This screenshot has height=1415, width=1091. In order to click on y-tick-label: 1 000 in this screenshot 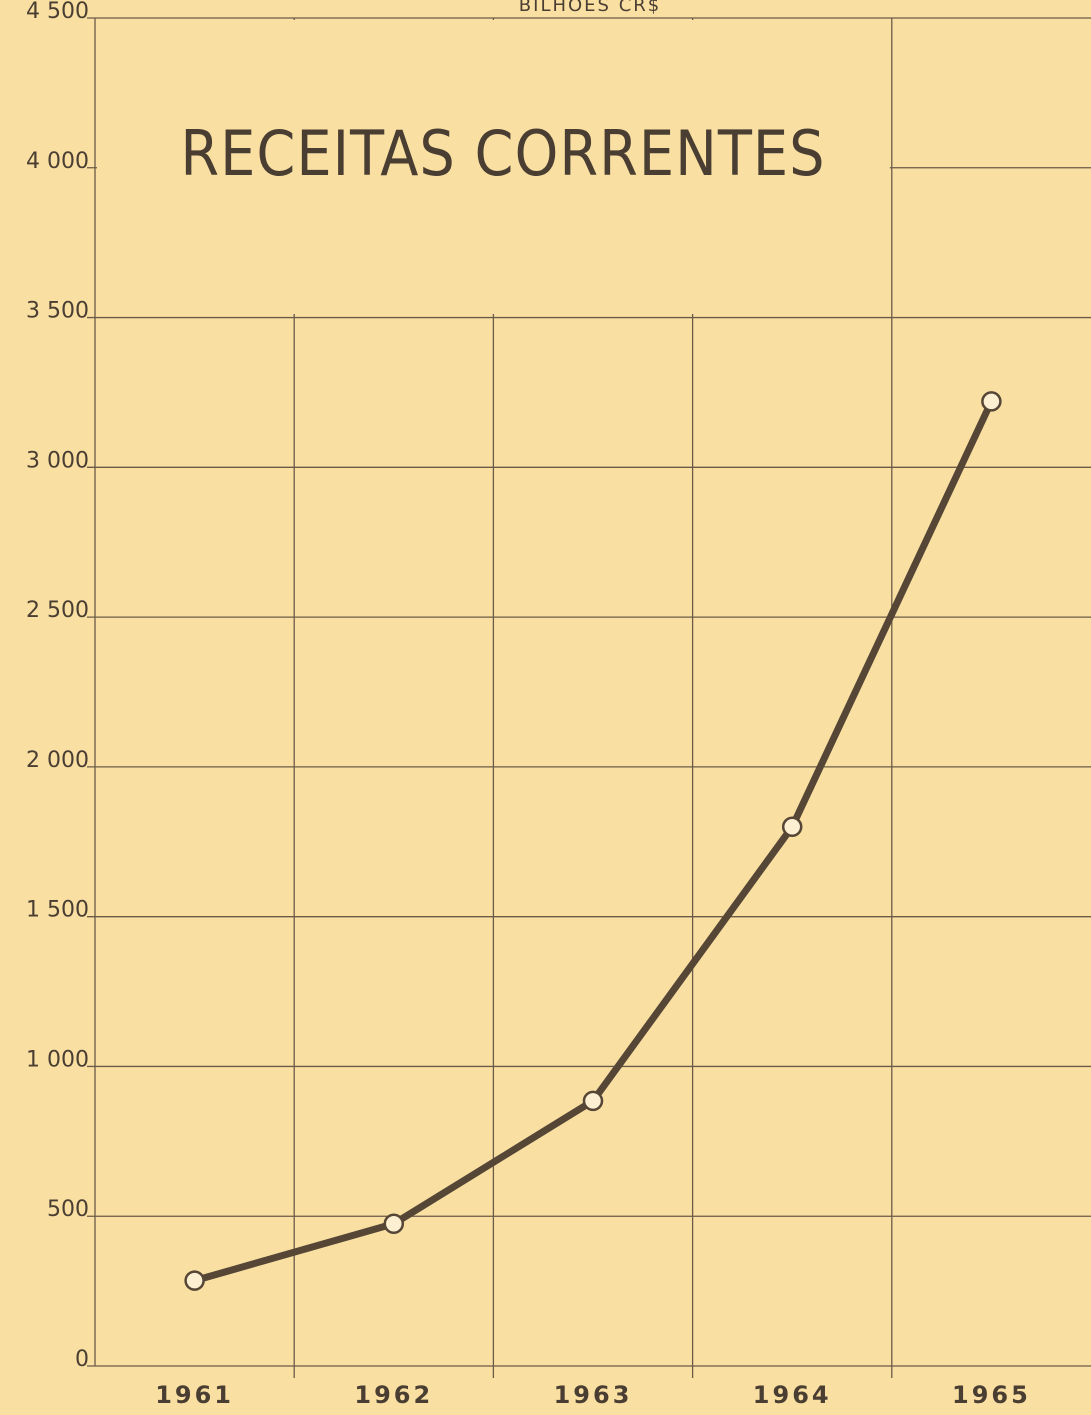, I will do `click(57, 1059)`.